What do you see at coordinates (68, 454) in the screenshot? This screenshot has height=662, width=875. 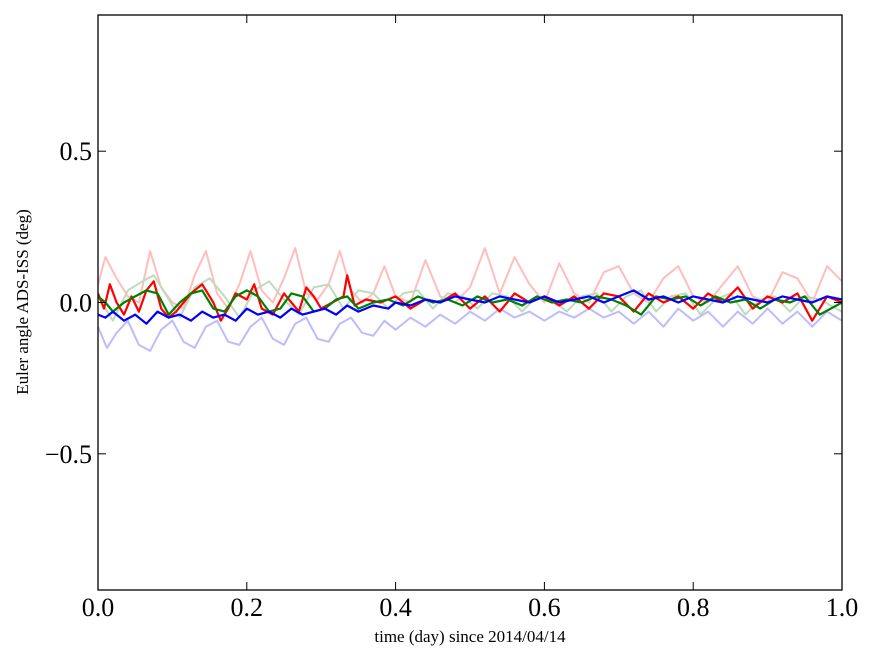 I see `y-tick-label: −0.5` at bounding box center [68, 454].